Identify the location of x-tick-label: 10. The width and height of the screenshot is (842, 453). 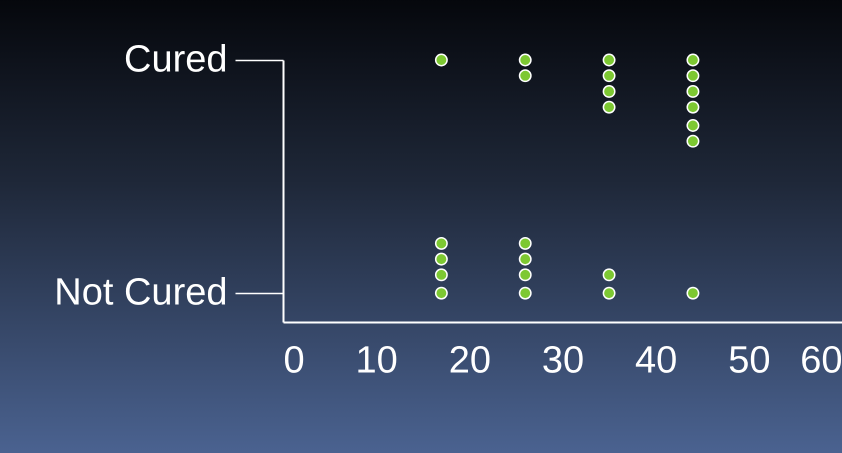
(377, 361).